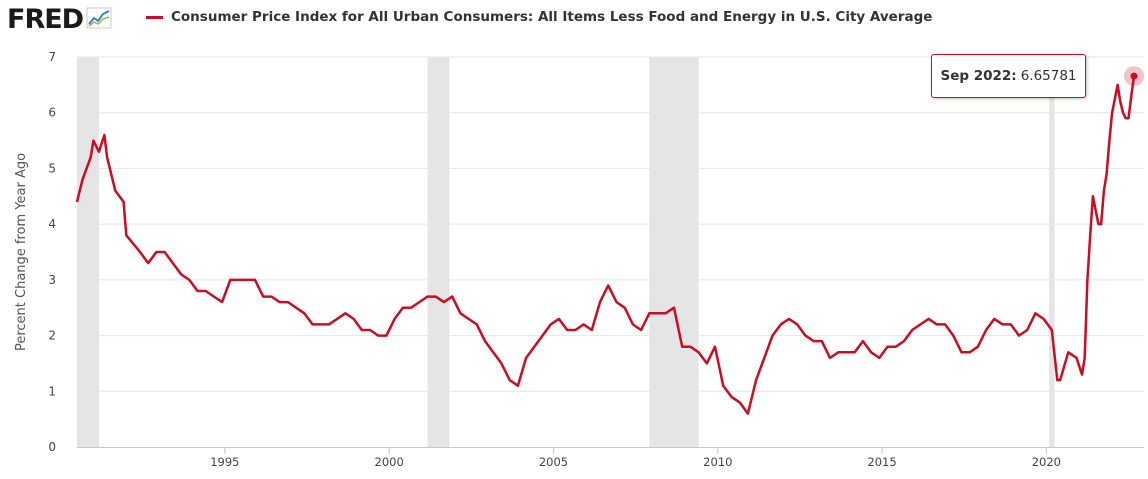 Image resolution: width=1148 pixels, height=479 pixels. Describe the element at coordinates (224, 462) in the screenshot. I see `x-tick-label-1995: 1995` at that location.